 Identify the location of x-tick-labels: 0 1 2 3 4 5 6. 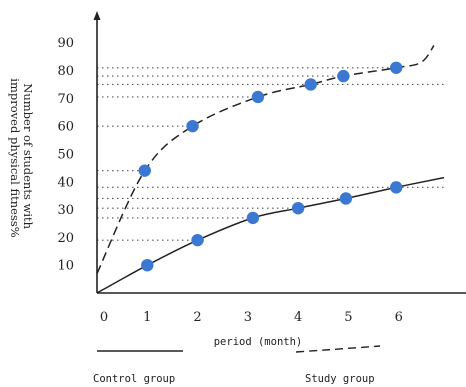
(251, 317).